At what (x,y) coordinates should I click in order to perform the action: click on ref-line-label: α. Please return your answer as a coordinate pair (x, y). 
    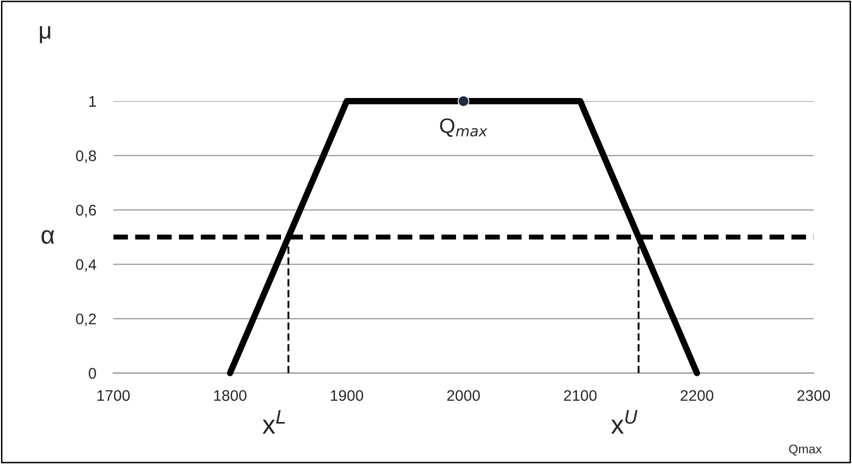
    Looking at the image, I should click on (48, 237).